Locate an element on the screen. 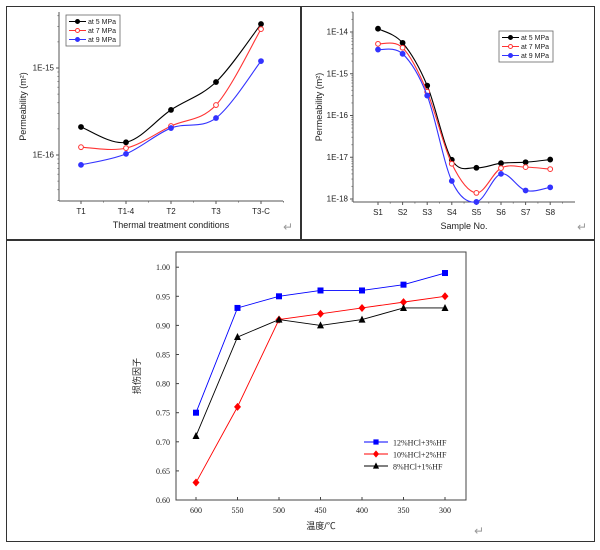 The width and height of the screenshot is (600, 550). y-axis-label: 损伤因子 is located at coordinates (136, 376).